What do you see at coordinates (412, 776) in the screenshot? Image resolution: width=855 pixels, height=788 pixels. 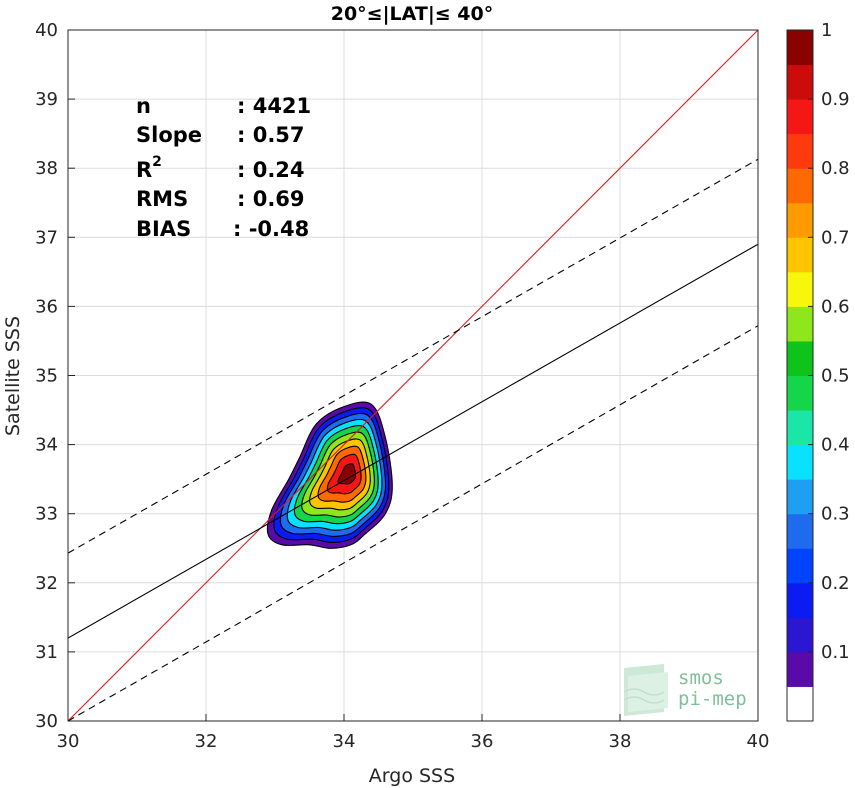 I see `x-axis-label: Argo SSS` at bounding box center [412, 776].